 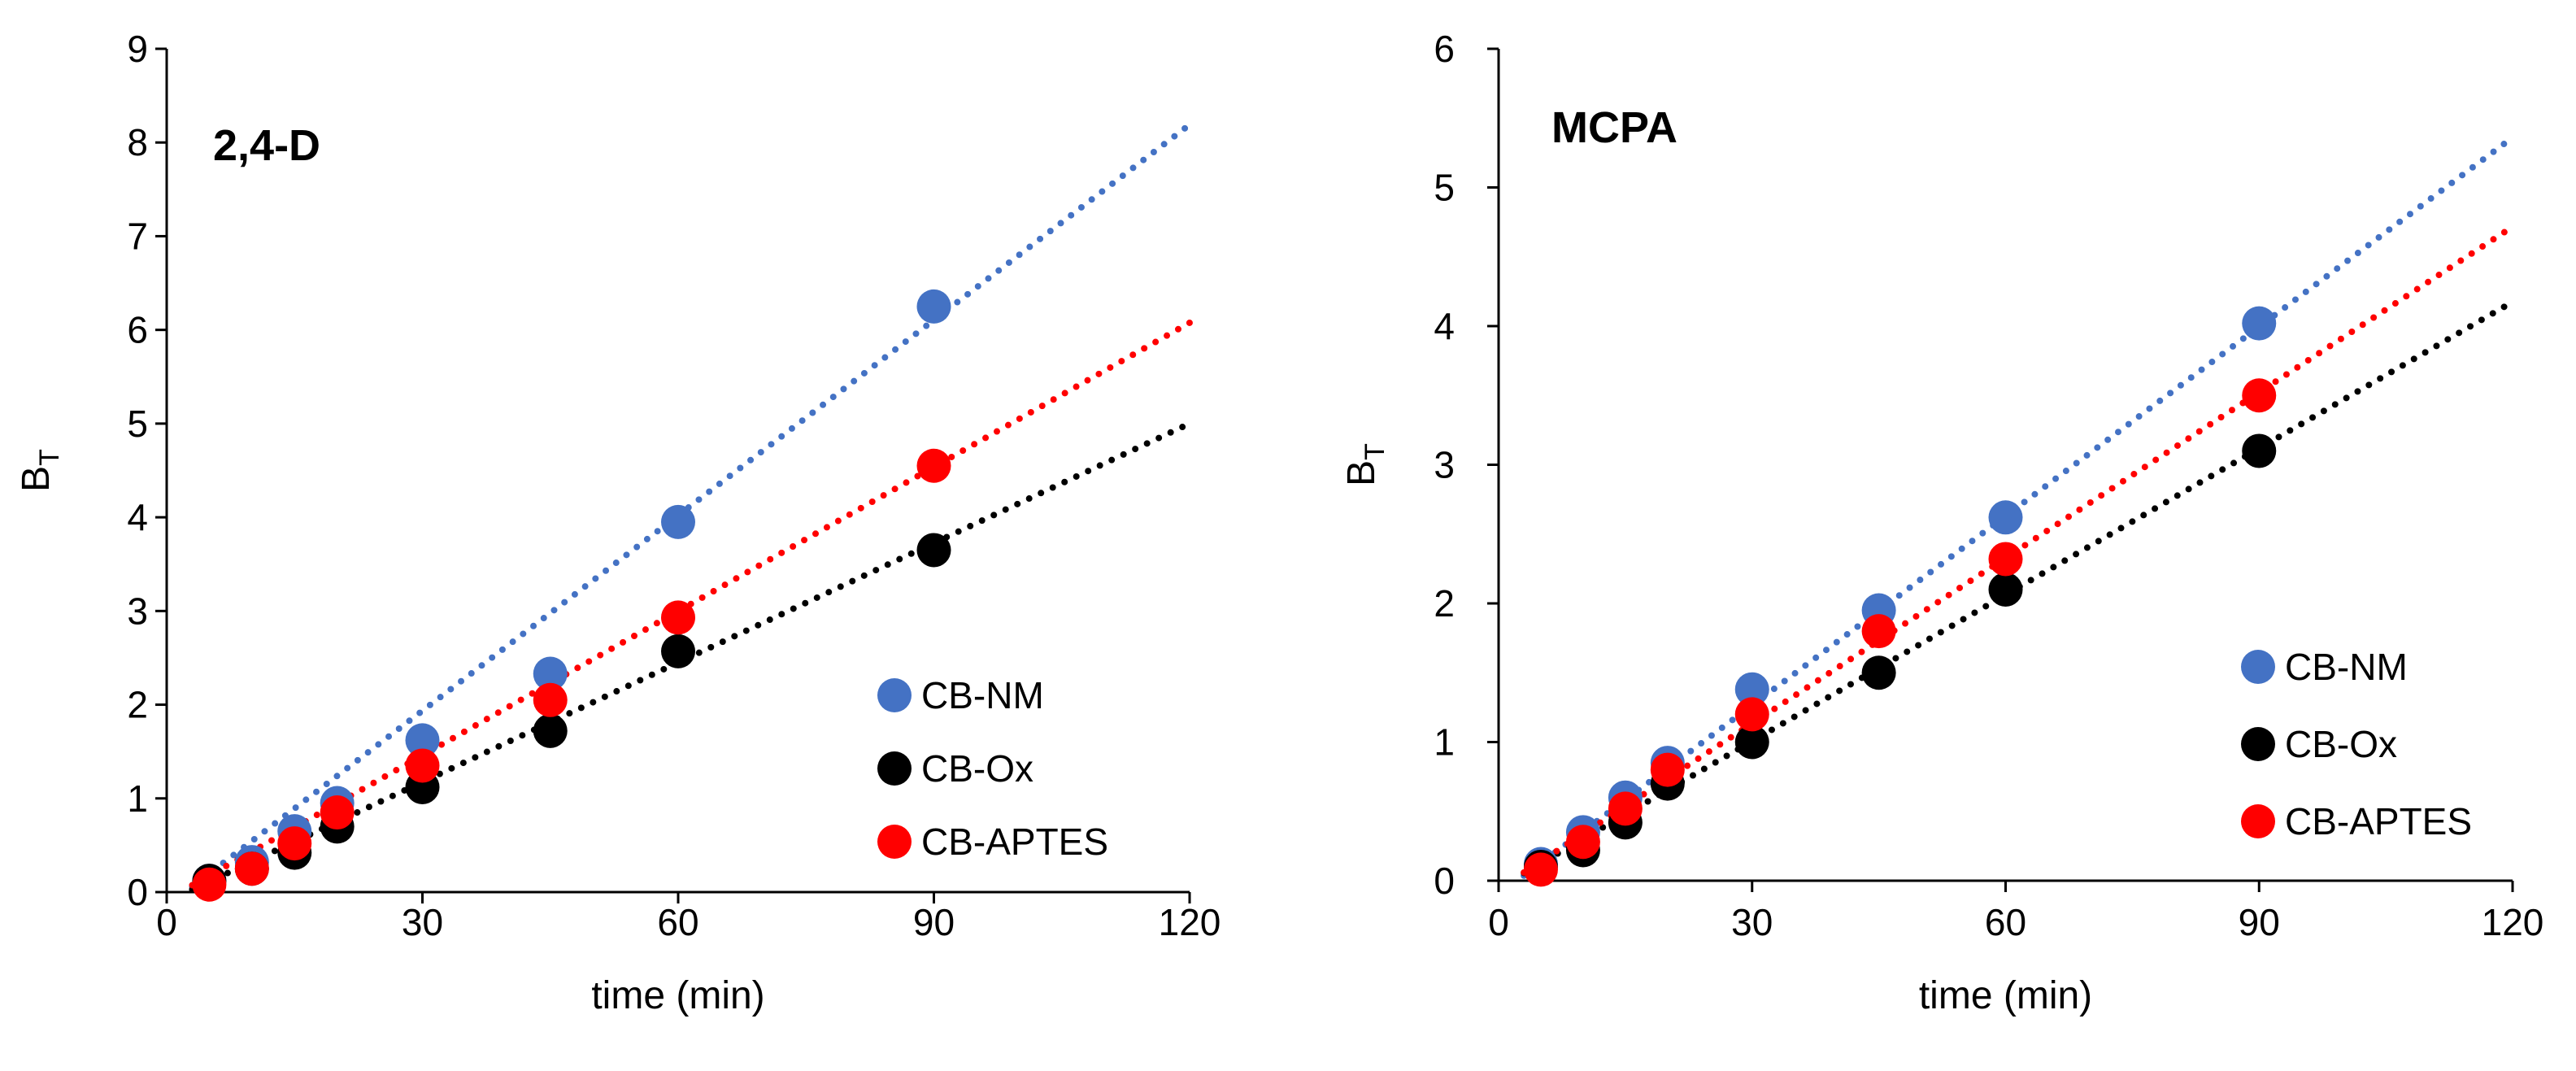 What do you see at coordinates (267, 145) in the screenshot?
I see `chart-title: 2,4-D` at bounding box center [267, 145].